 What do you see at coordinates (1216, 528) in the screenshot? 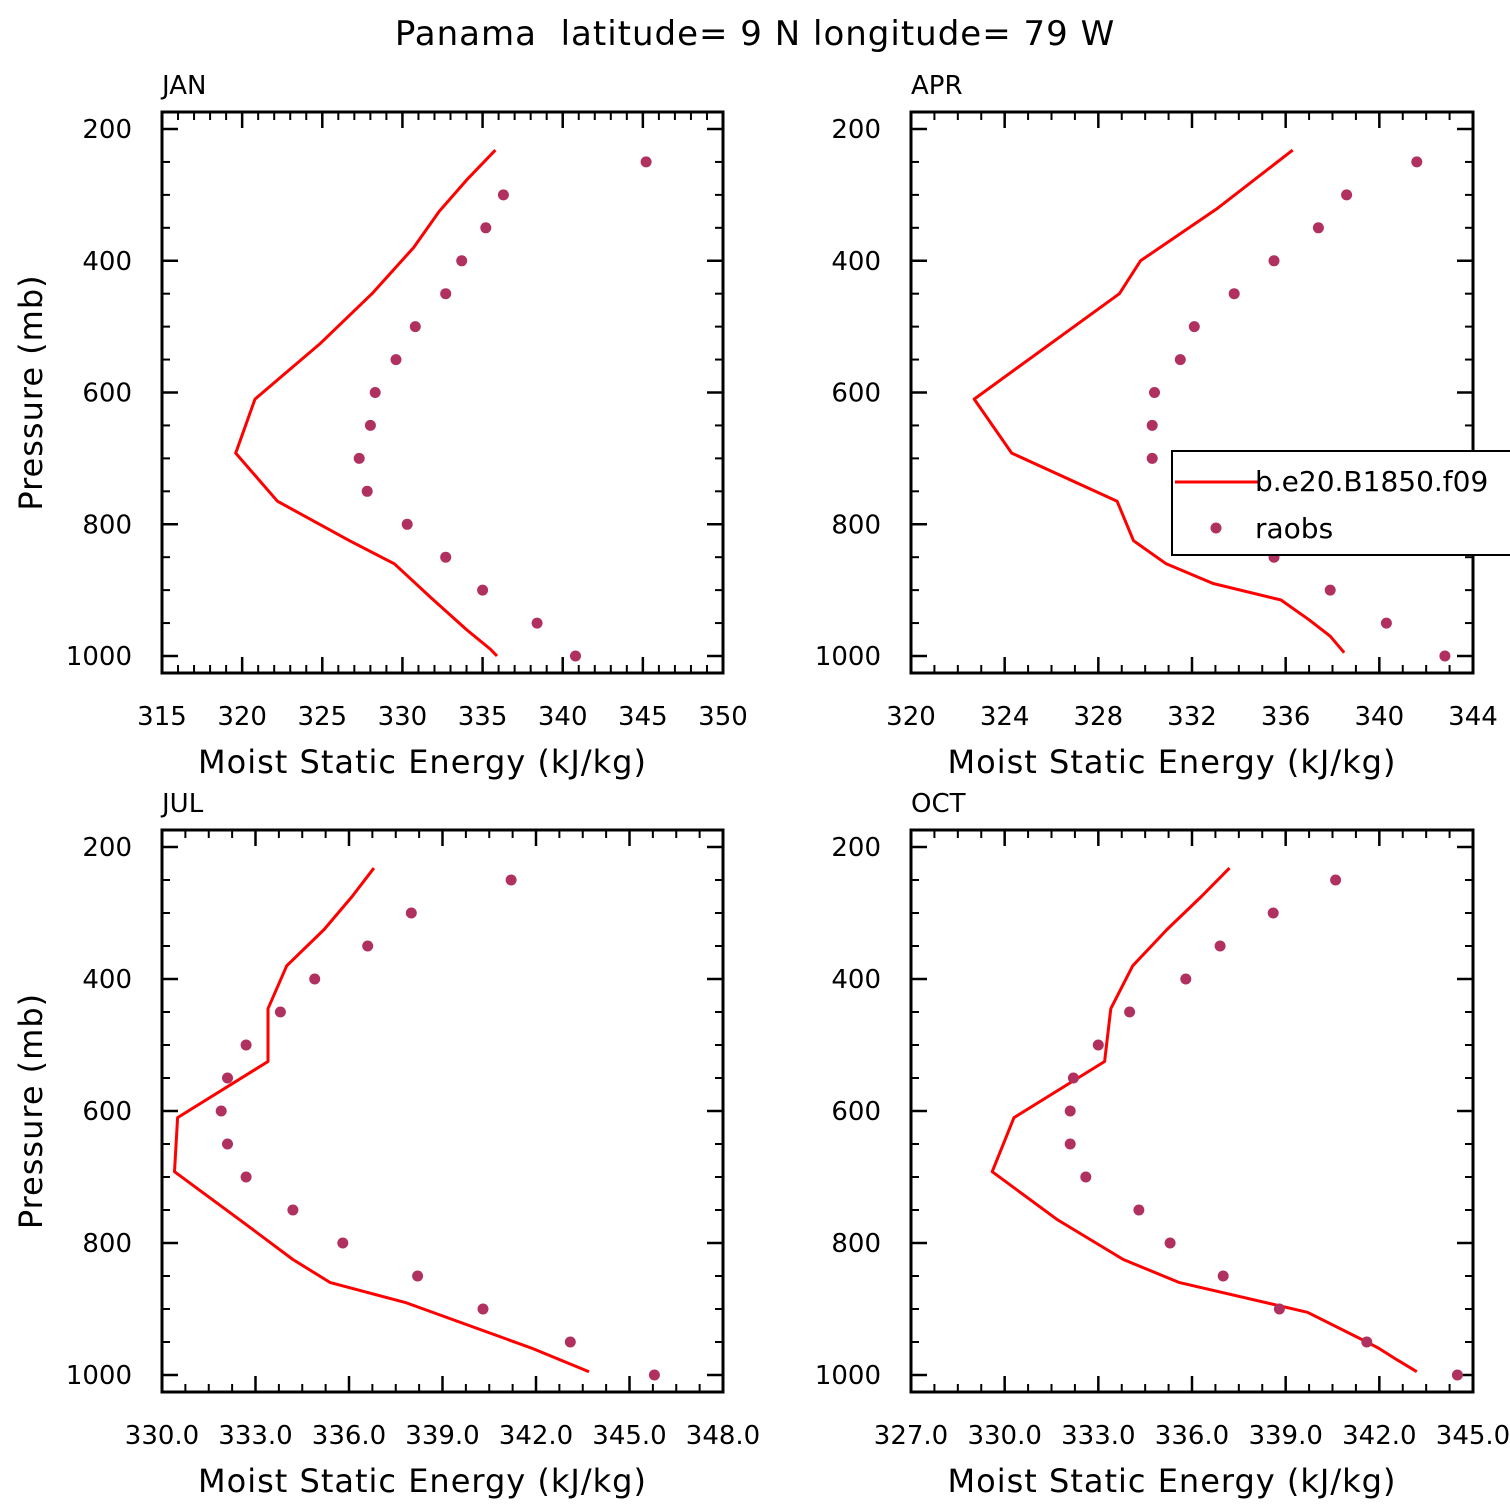
I see `legend-marker-swatch` at bounding box center [1216, 528].